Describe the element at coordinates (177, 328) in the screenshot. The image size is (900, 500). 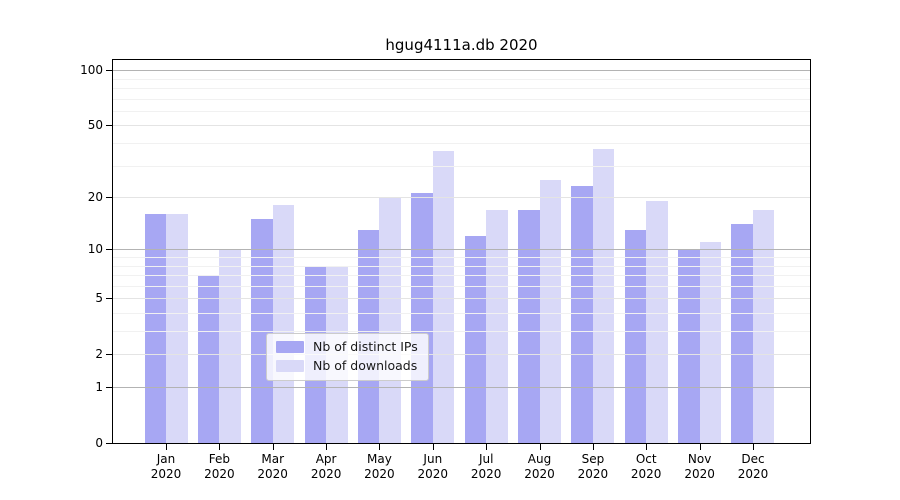
I see `bar-downloads-jan` at that location.